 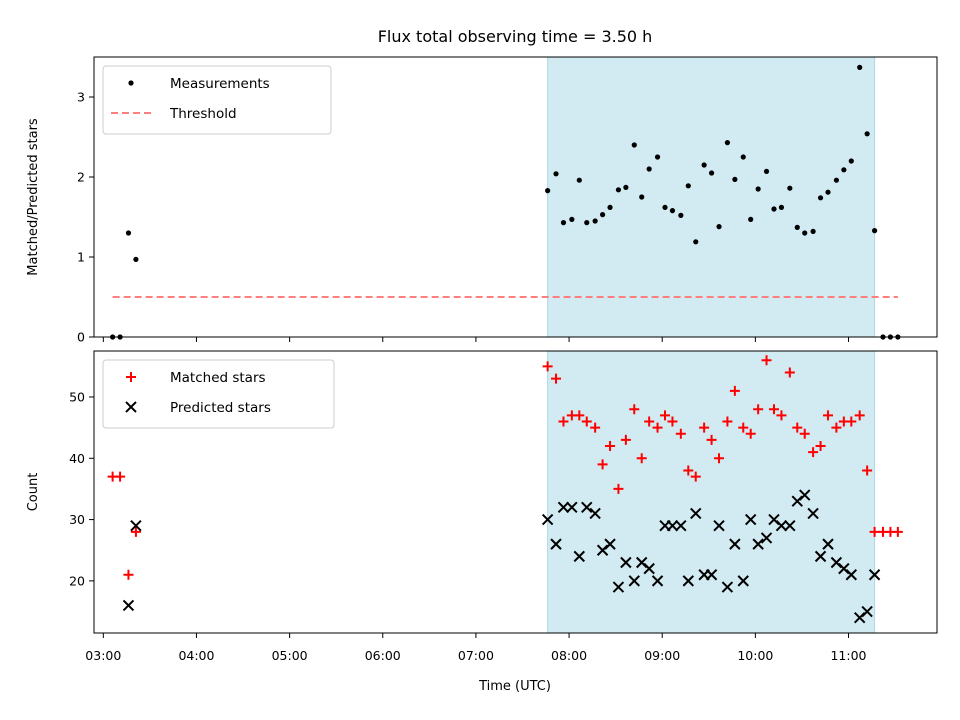 I want to click on x-axis-label: Time (UTC), so click(x=514, y=686).